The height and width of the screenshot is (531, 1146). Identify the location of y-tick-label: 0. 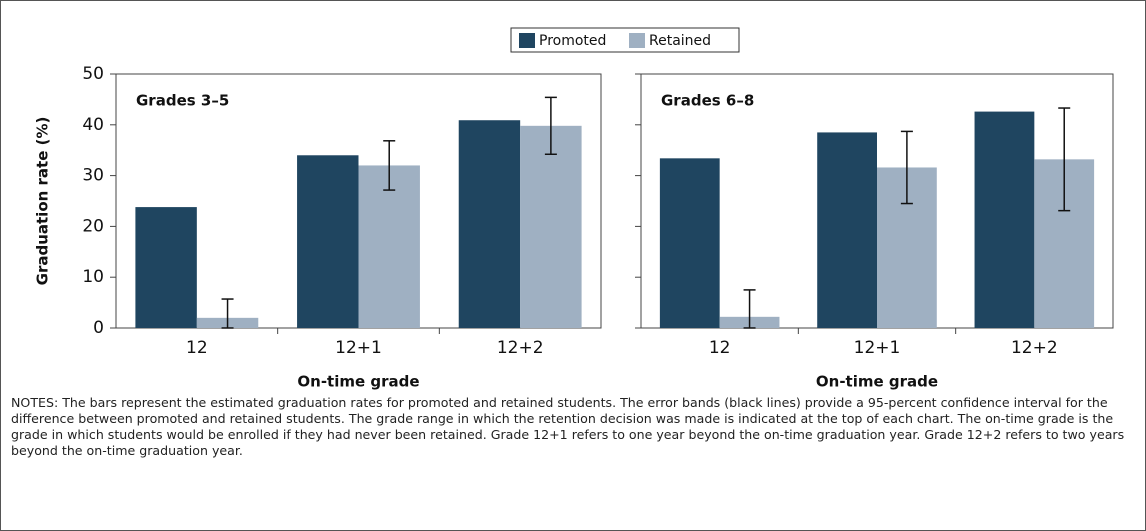
(98, 328).